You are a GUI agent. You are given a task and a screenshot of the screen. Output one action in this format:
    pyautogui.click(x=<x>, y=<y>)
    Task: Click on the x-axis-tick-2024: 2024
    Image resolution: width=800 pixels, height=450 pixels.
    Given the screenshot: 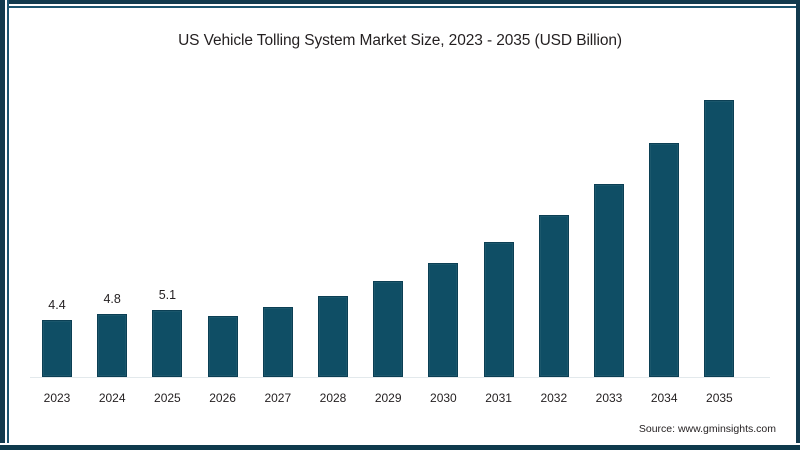 What is the action you would take?
    pyautogui.click(x=112, y=398)
    